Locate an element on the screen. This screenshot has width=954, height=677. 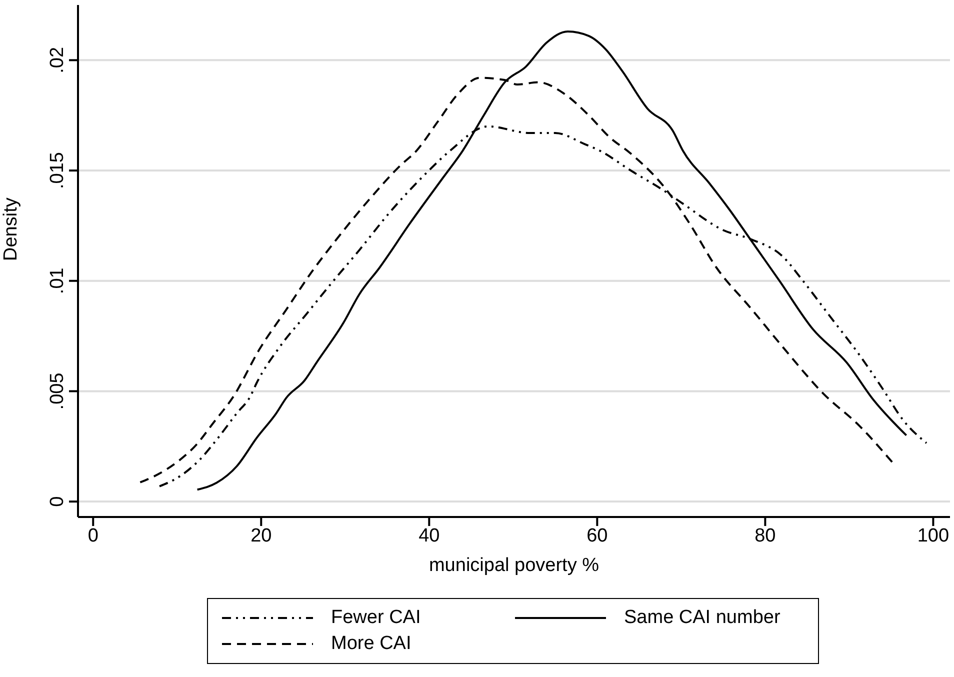
y-tick-label: .01 is located at coordinates (57, 281).